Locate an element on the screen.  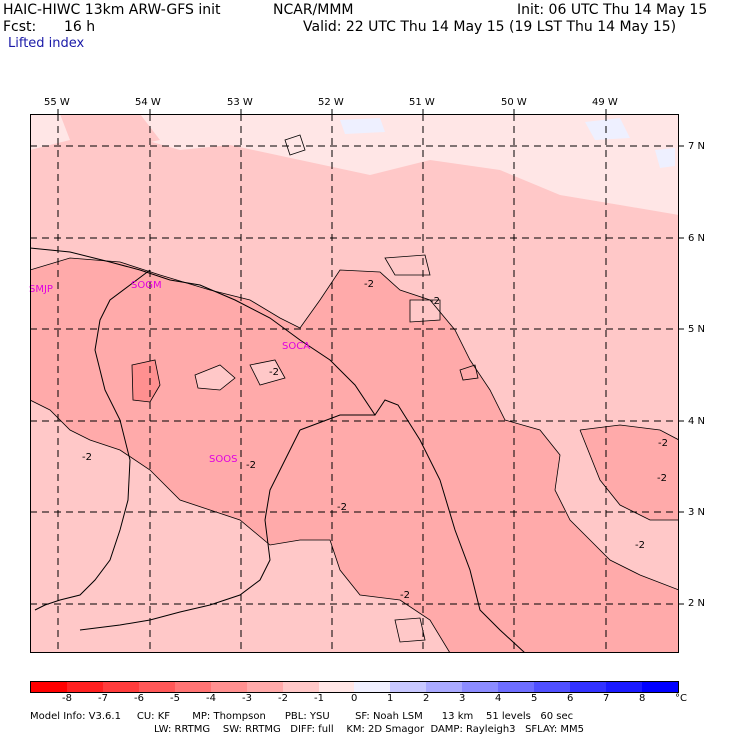
colorbar-tick: -4 is located at coordinates (211, 698).